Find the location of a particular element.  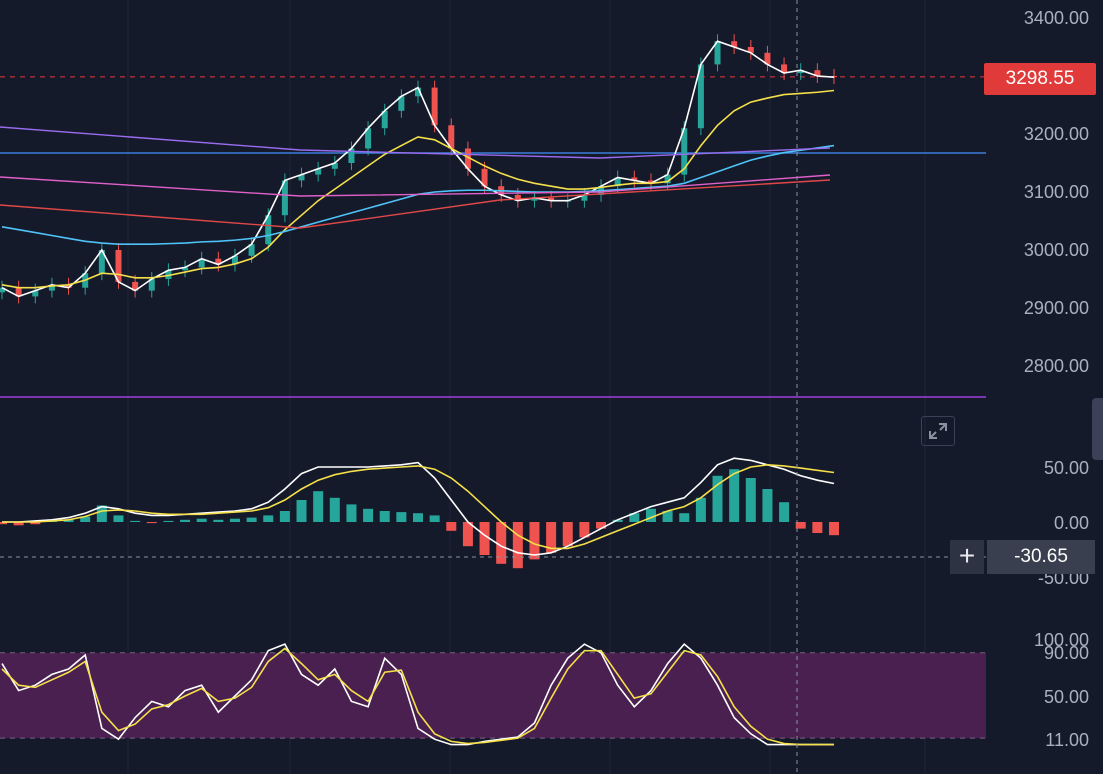

side-panel-toggle is located at coordinates (1097, 429).